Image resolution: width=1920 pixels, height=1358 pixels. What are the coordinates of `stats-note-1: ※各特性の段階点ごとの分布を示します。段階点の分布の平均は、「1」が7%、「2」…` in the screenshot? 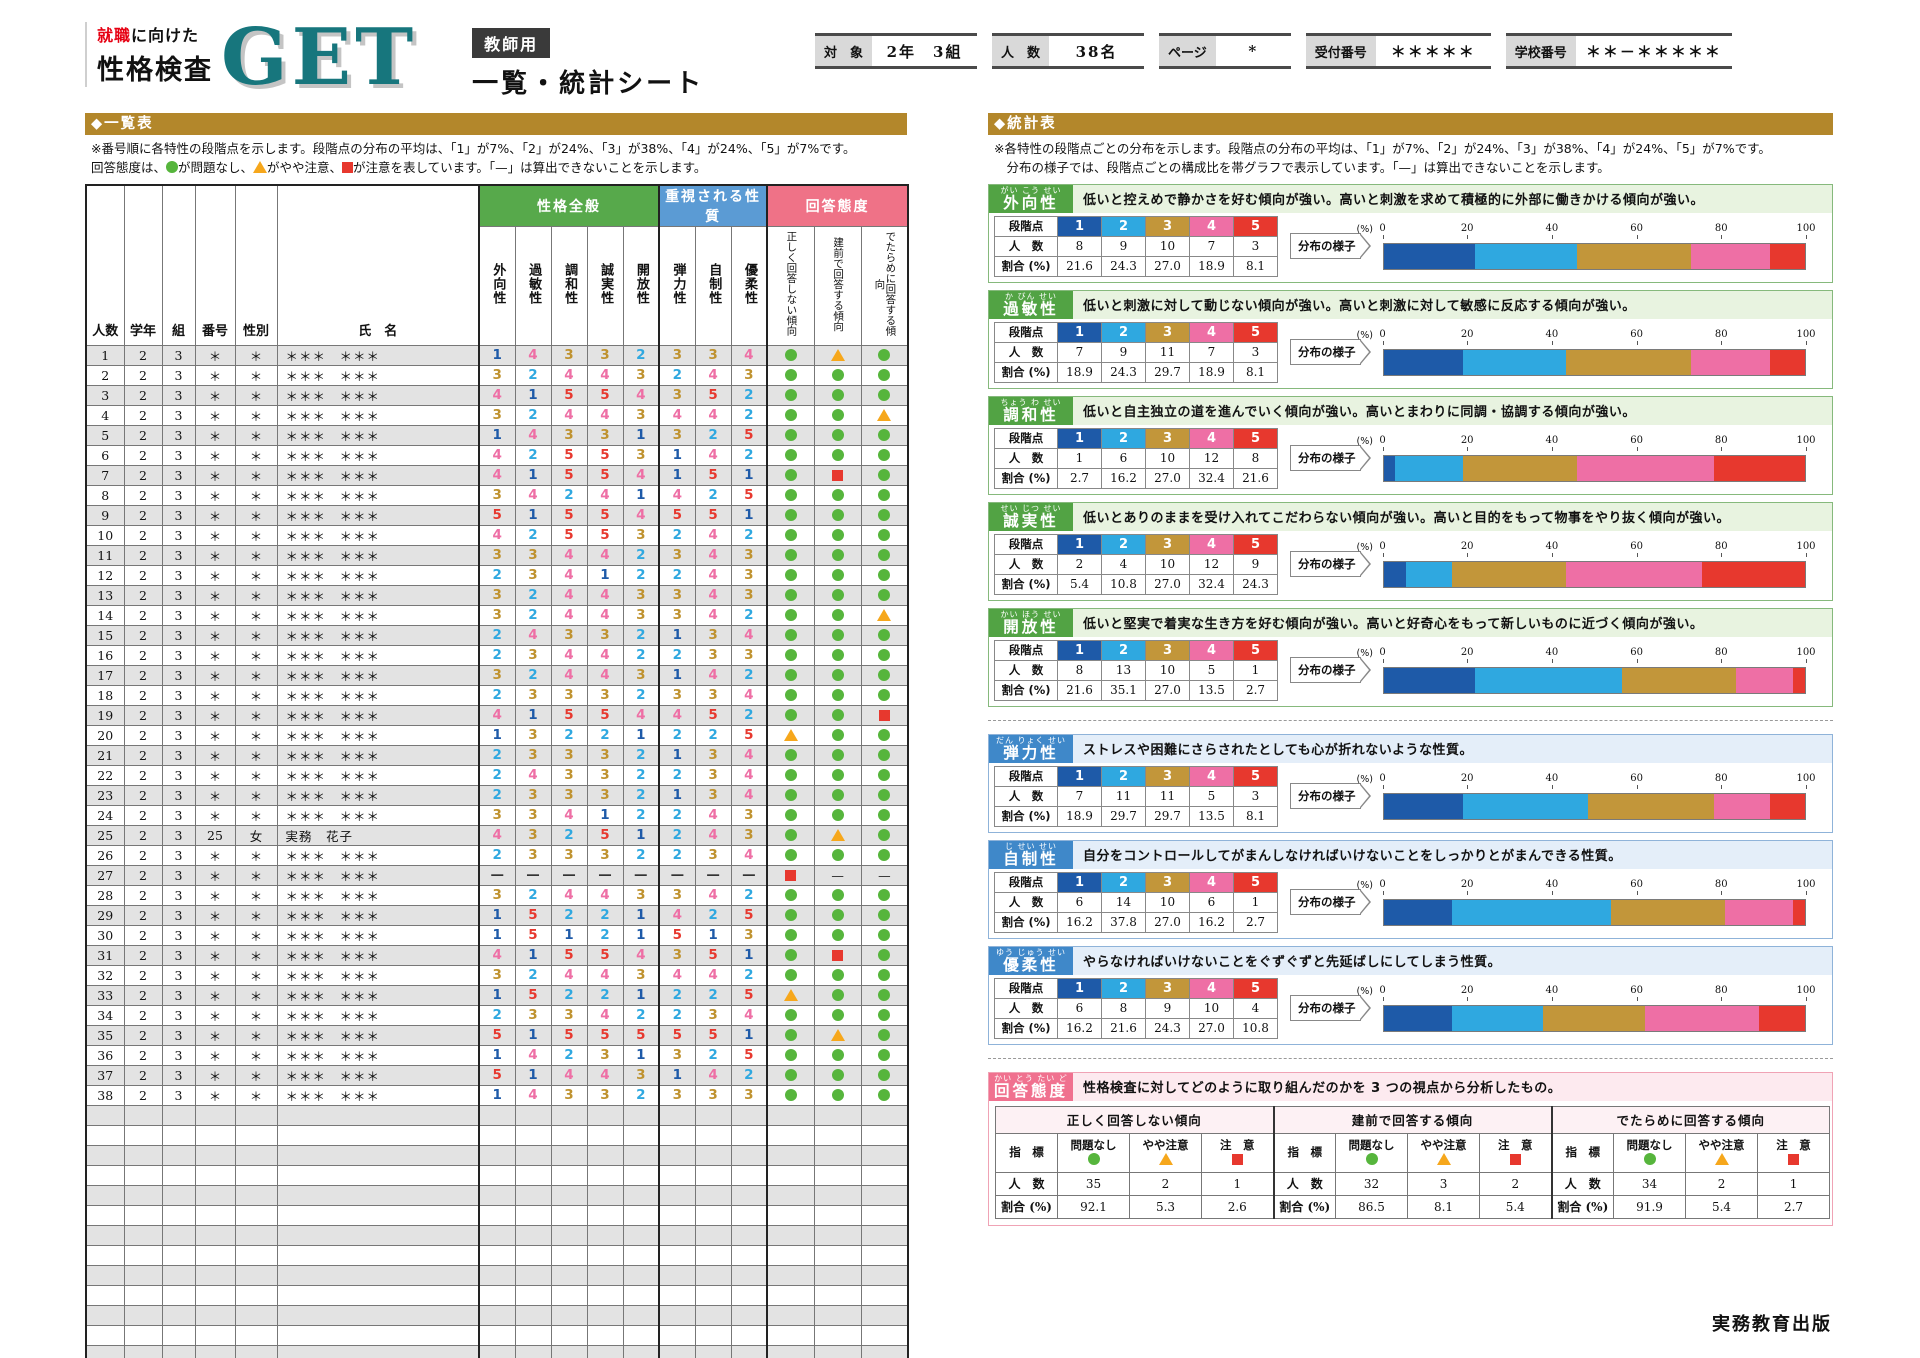 It's located at (1382, 148).